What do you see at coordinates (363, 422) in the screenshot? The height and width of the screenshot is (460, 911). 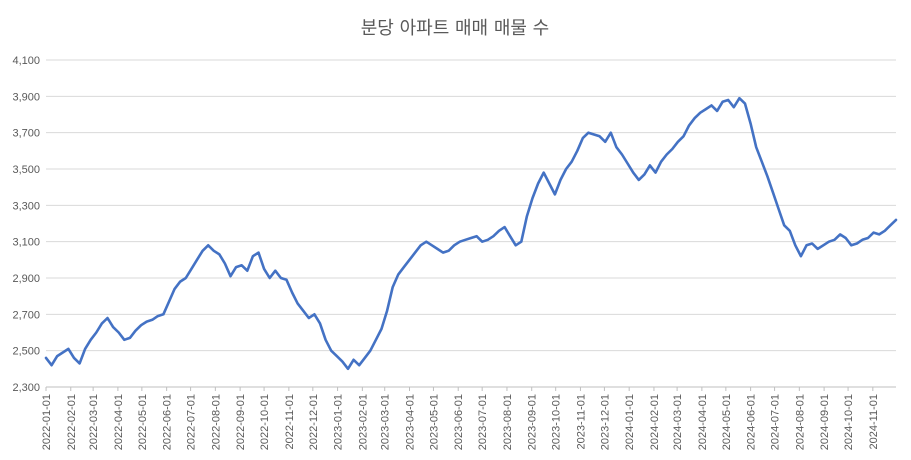 I see `x-tick-label: 2023-02-01` at bounding box center [363, 422].